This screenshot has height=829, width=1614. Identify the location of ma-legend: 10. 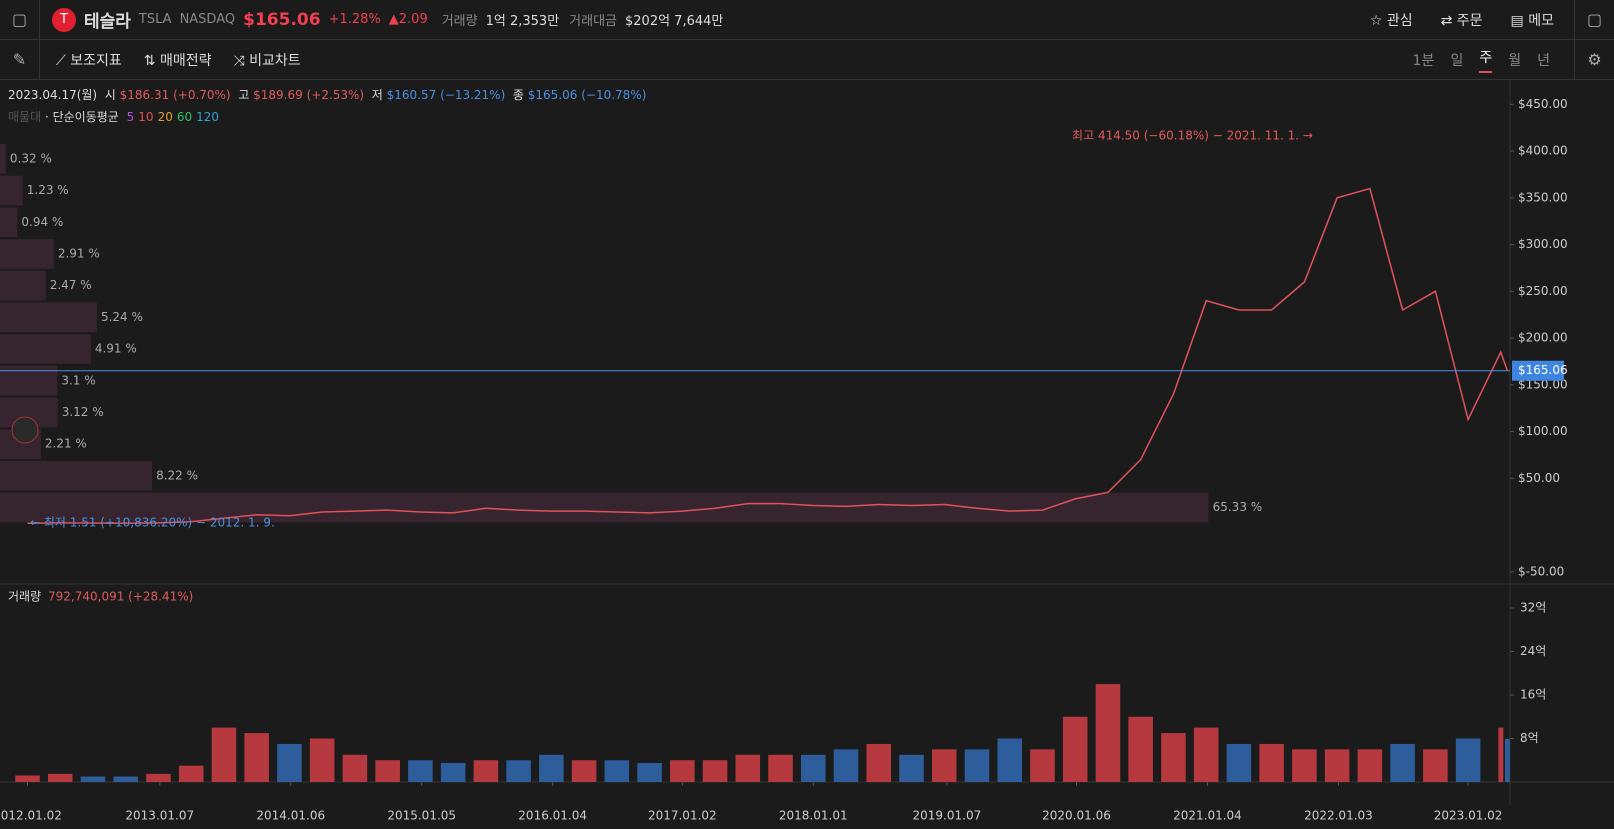
(146, 117).